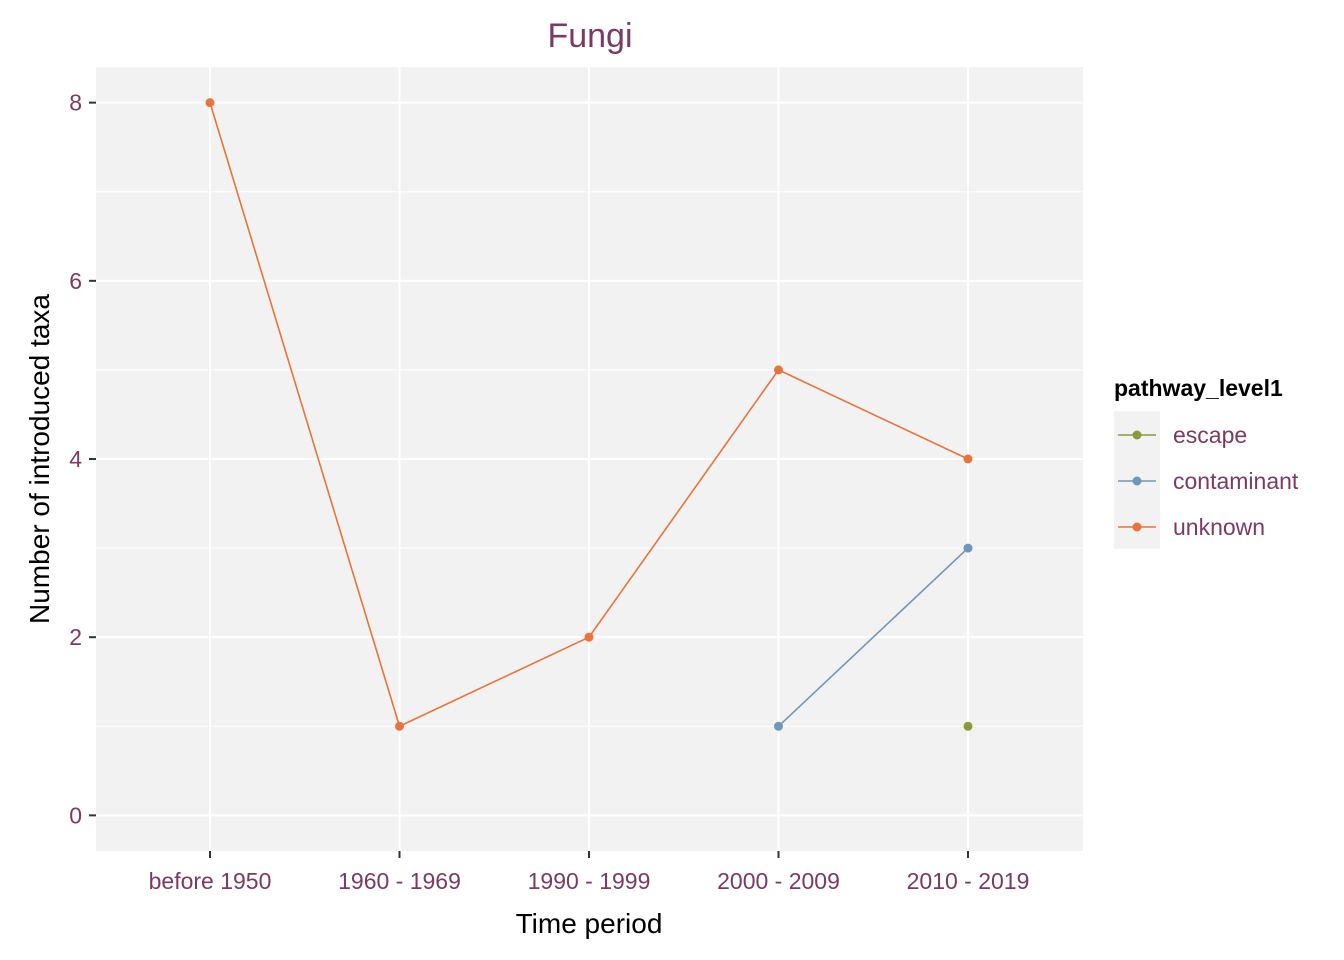  Describe the element at coordinates (210, 881) in the screenshot. I see `x-tick-label: before 1950` at that location.